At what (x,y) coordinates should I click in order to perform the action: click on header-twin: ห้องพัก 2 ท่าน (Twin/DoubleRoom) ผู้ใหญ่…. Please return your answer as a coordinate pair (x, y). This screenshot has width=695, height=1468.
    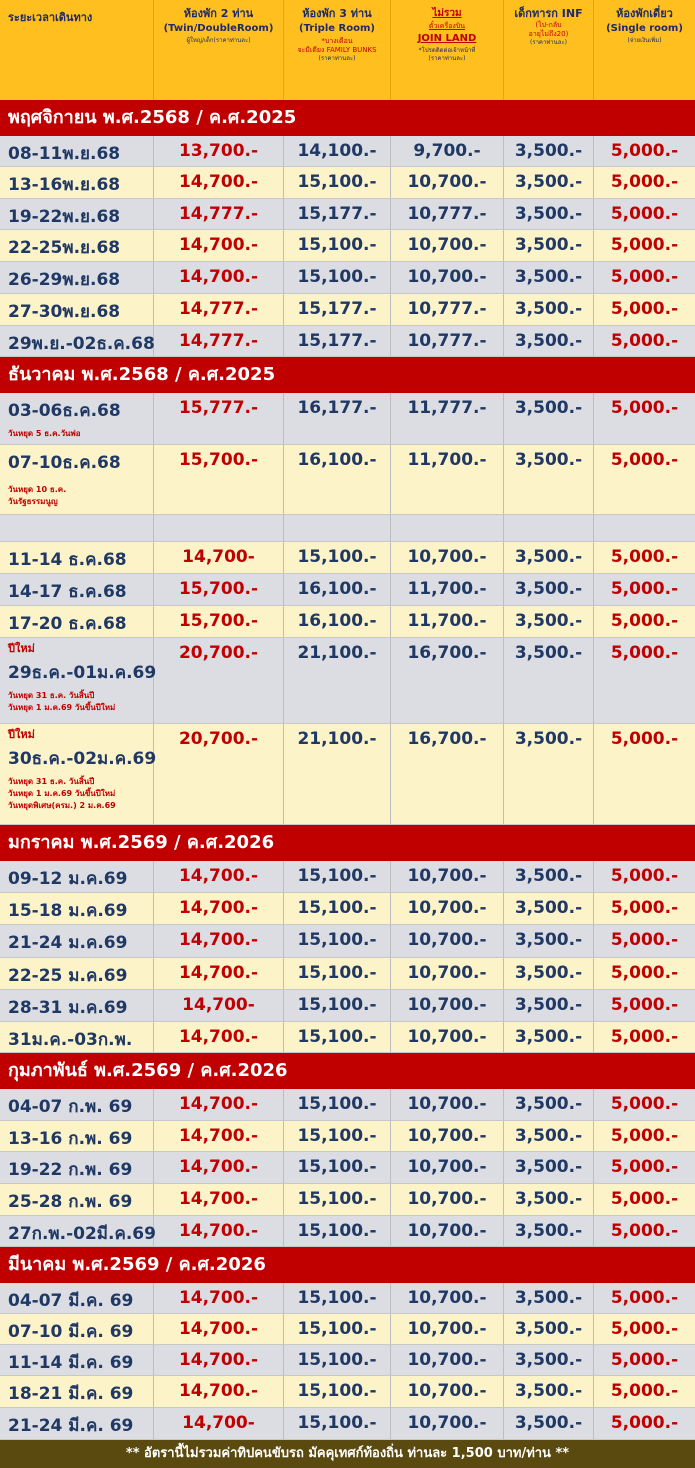
    Looking at the image, I should click on (219, 50).